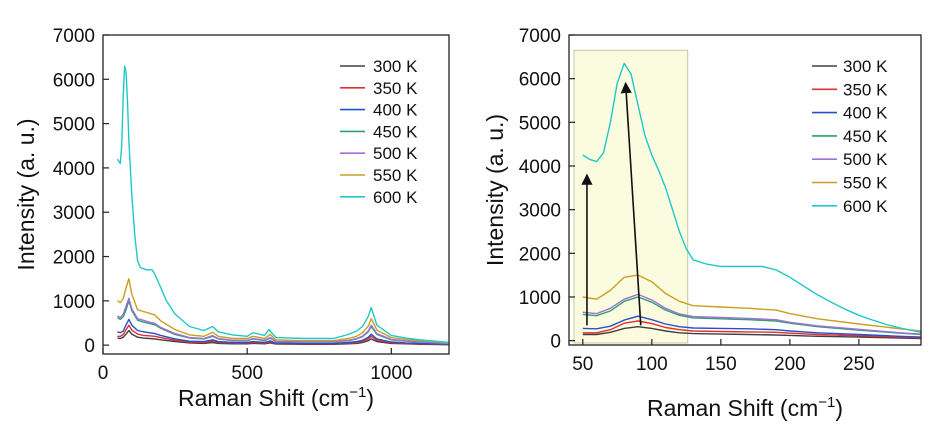  Describe the element at coordinates (865, 159) in the screenshot. I see `right-legend-label: 500 K` at that location.